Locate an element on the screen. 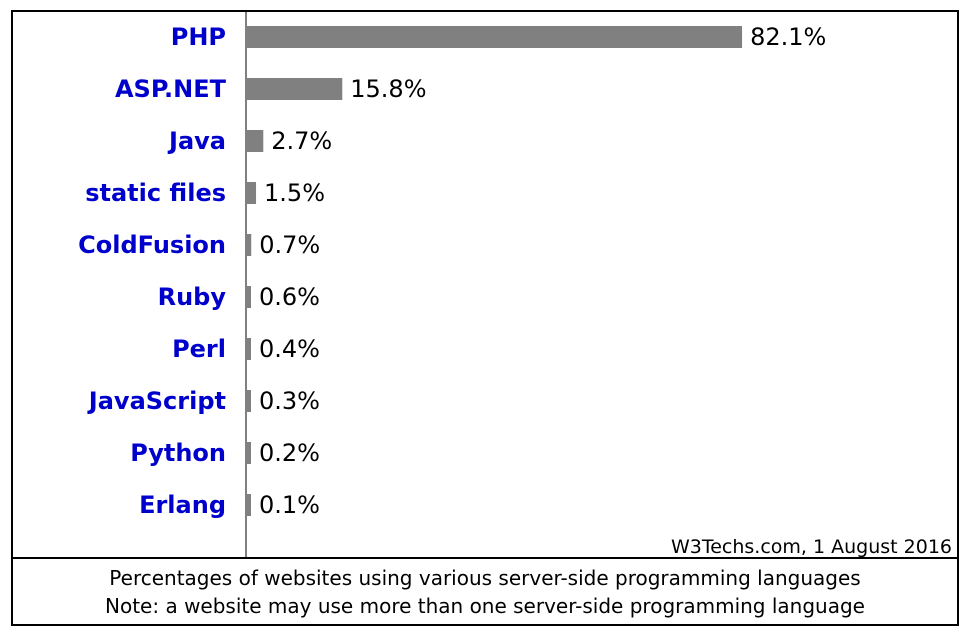 This screenshot has width=972, height=638. value-label: 1.5% is located at coordinates (294, 193).